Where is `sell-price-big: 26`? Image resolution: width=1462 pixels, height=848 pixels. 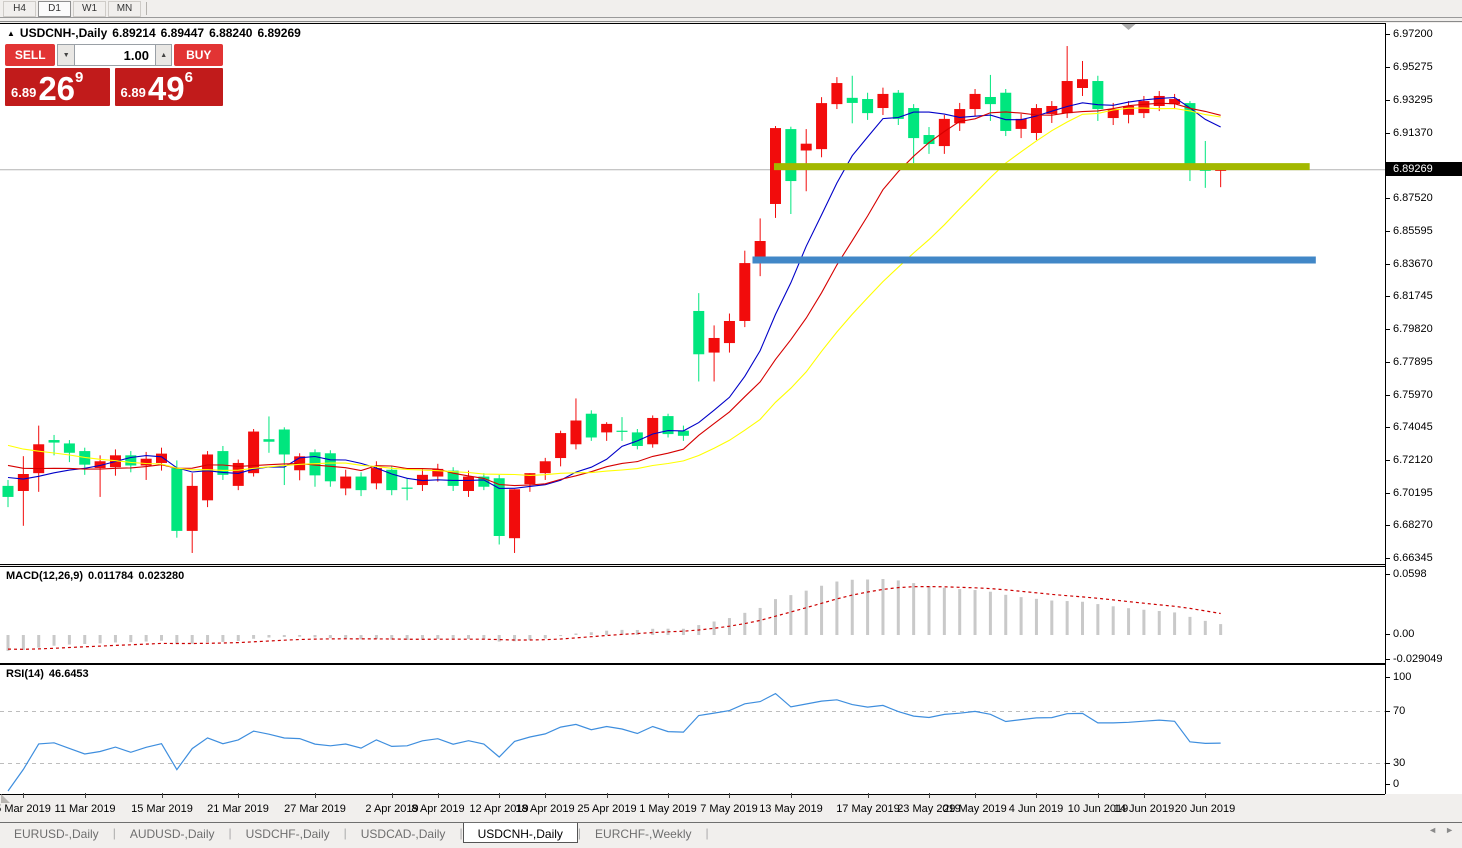 sell-price-big: 26 is located at coordinates (57, 88).